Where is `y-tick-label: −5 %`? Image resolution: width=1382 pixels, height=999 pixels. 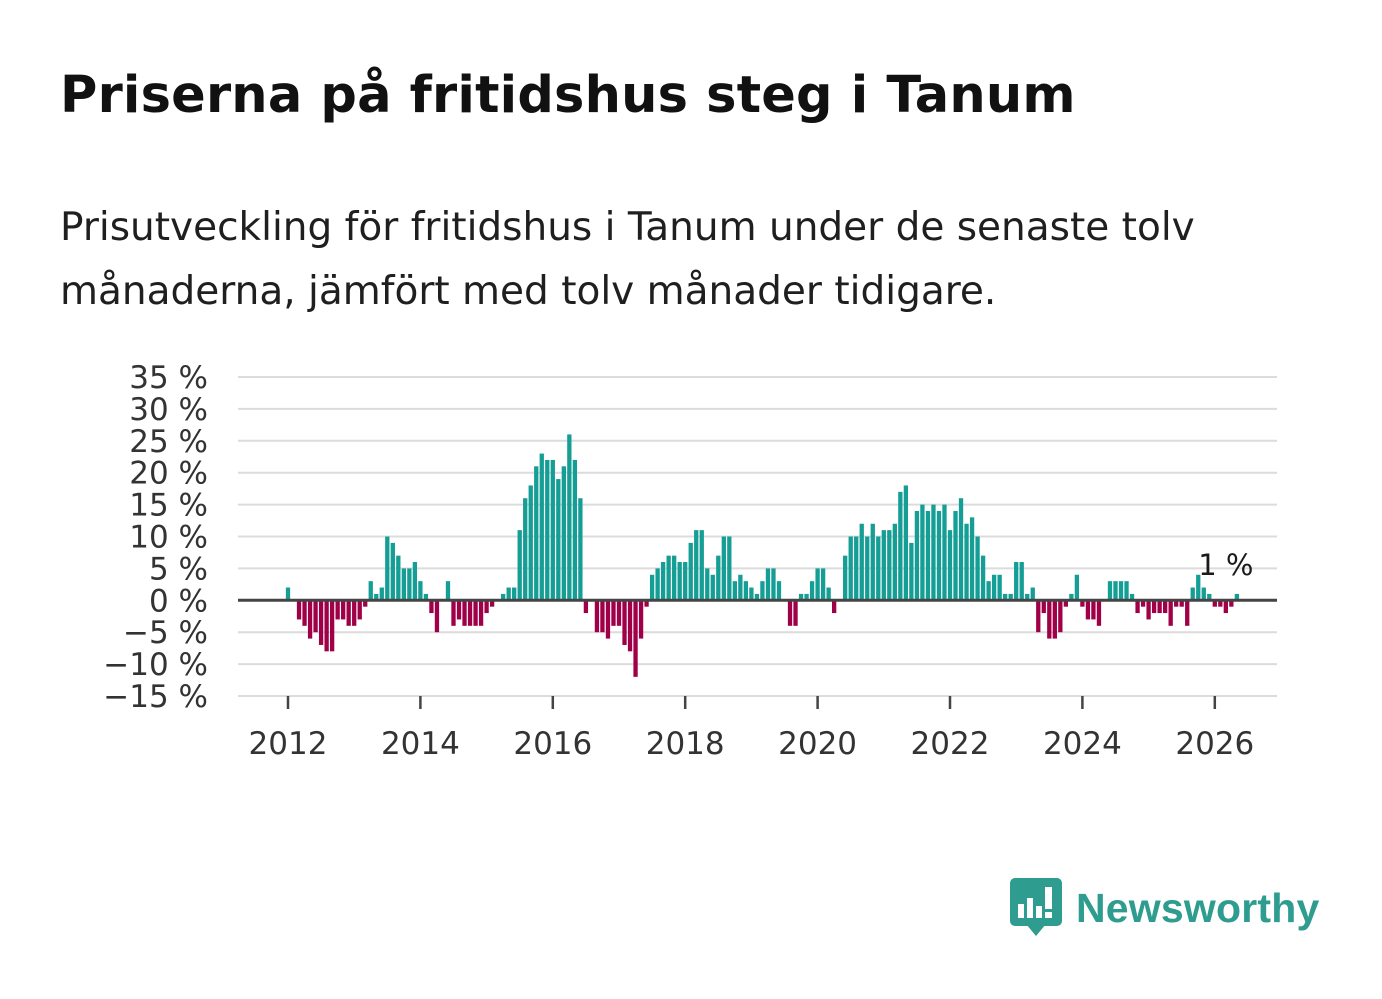 y-tick-label: −5 % is located at coordinates (165, 633).